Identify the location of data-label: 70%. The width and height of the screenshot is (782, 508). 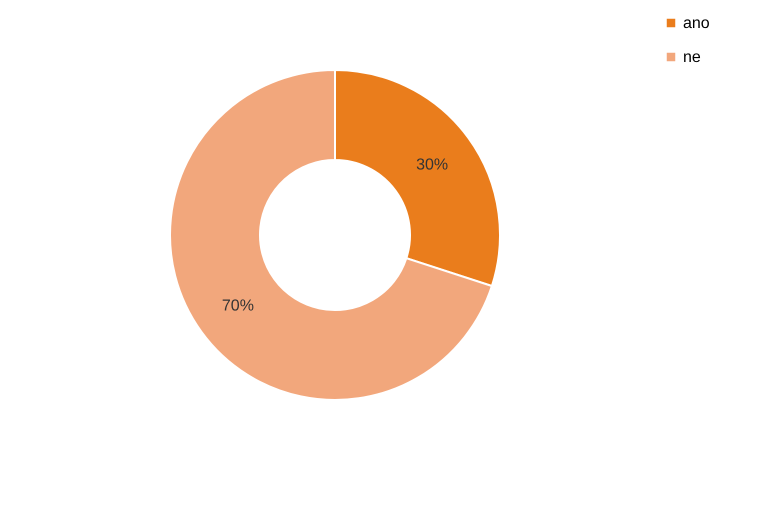
(238, 306).